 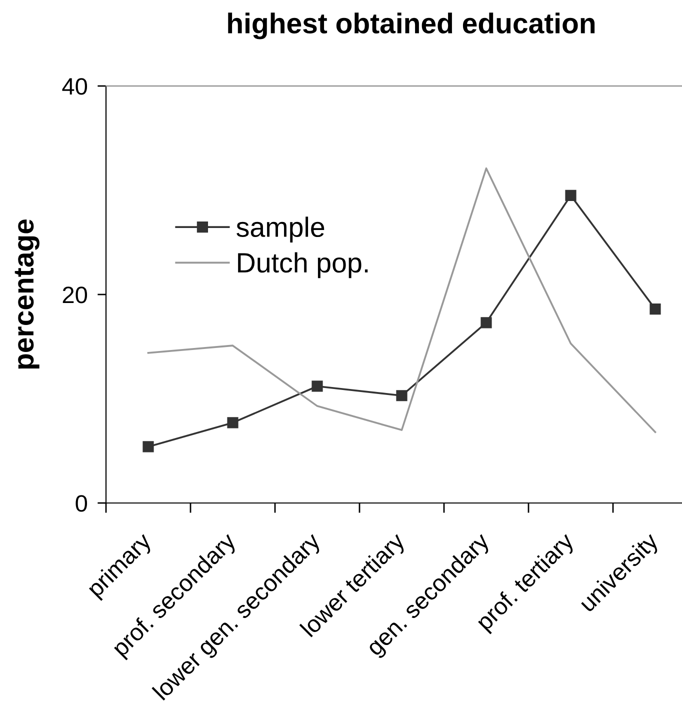 I want to click on legend-label: sample, so click(x=280, y=229).